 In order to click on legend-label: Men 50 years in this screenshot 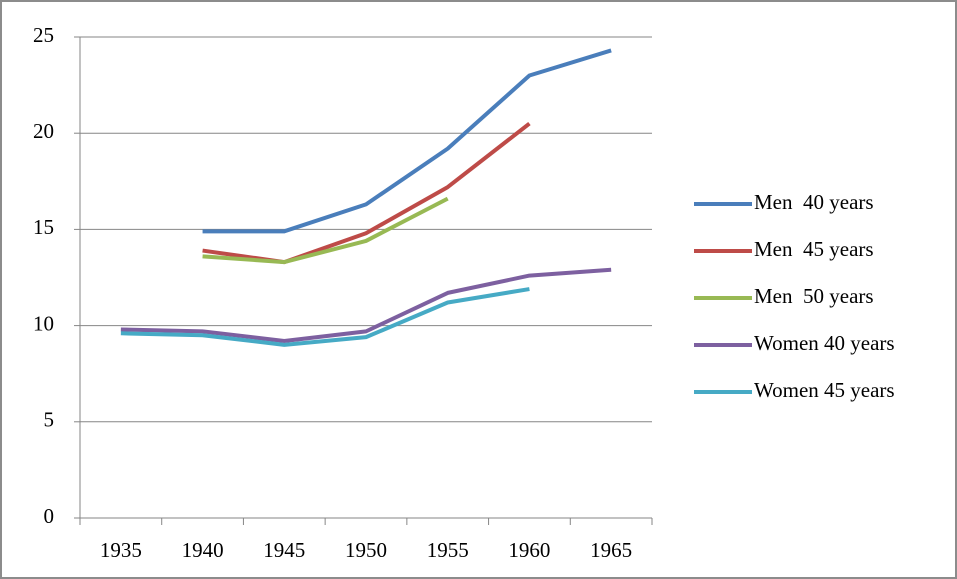, I will do `click(814, 296)`.